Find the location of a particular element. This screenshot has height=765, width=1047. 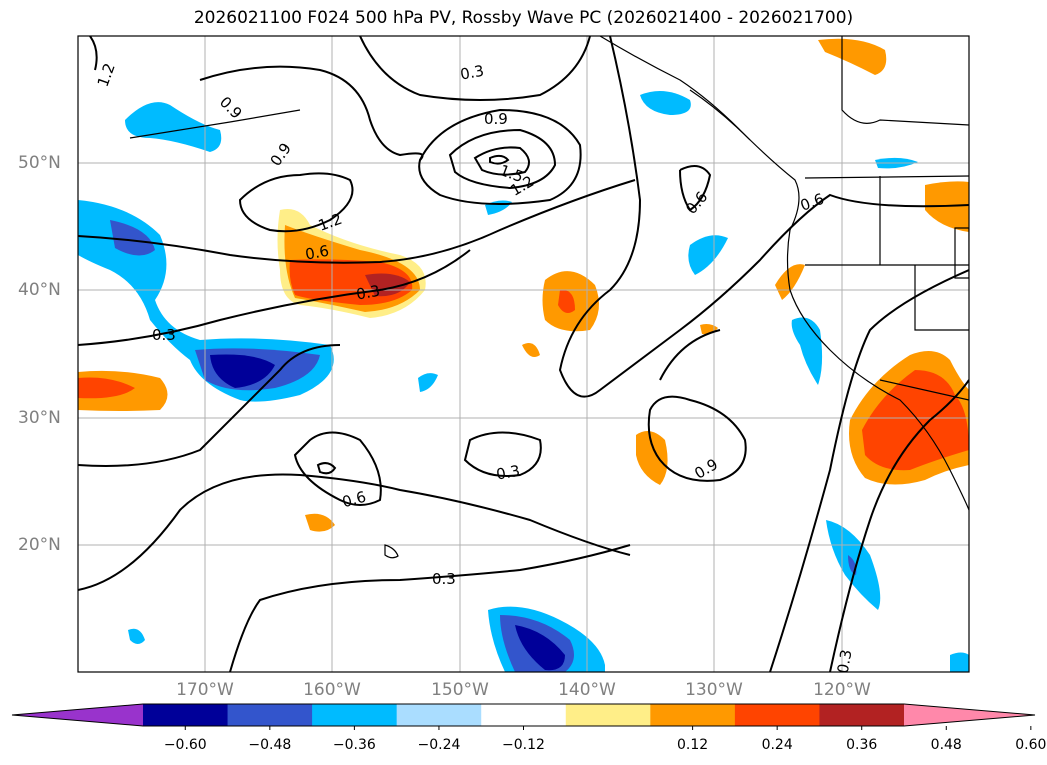

lon-label-170w: 170°W is located at coordinates (205, 690).